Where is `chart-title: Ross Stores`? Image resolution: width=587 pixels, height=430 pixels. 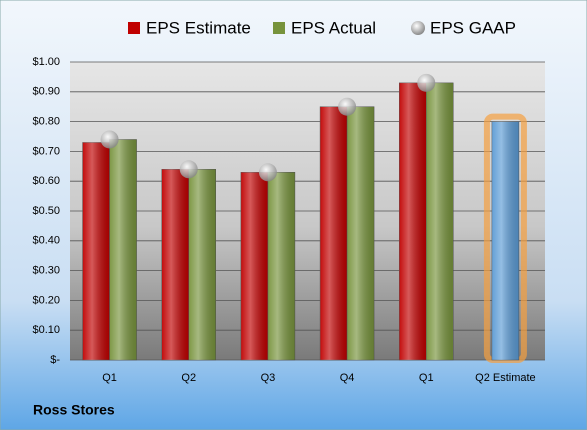
chart-title: Ross Stores is located at coordinates (74, 410).